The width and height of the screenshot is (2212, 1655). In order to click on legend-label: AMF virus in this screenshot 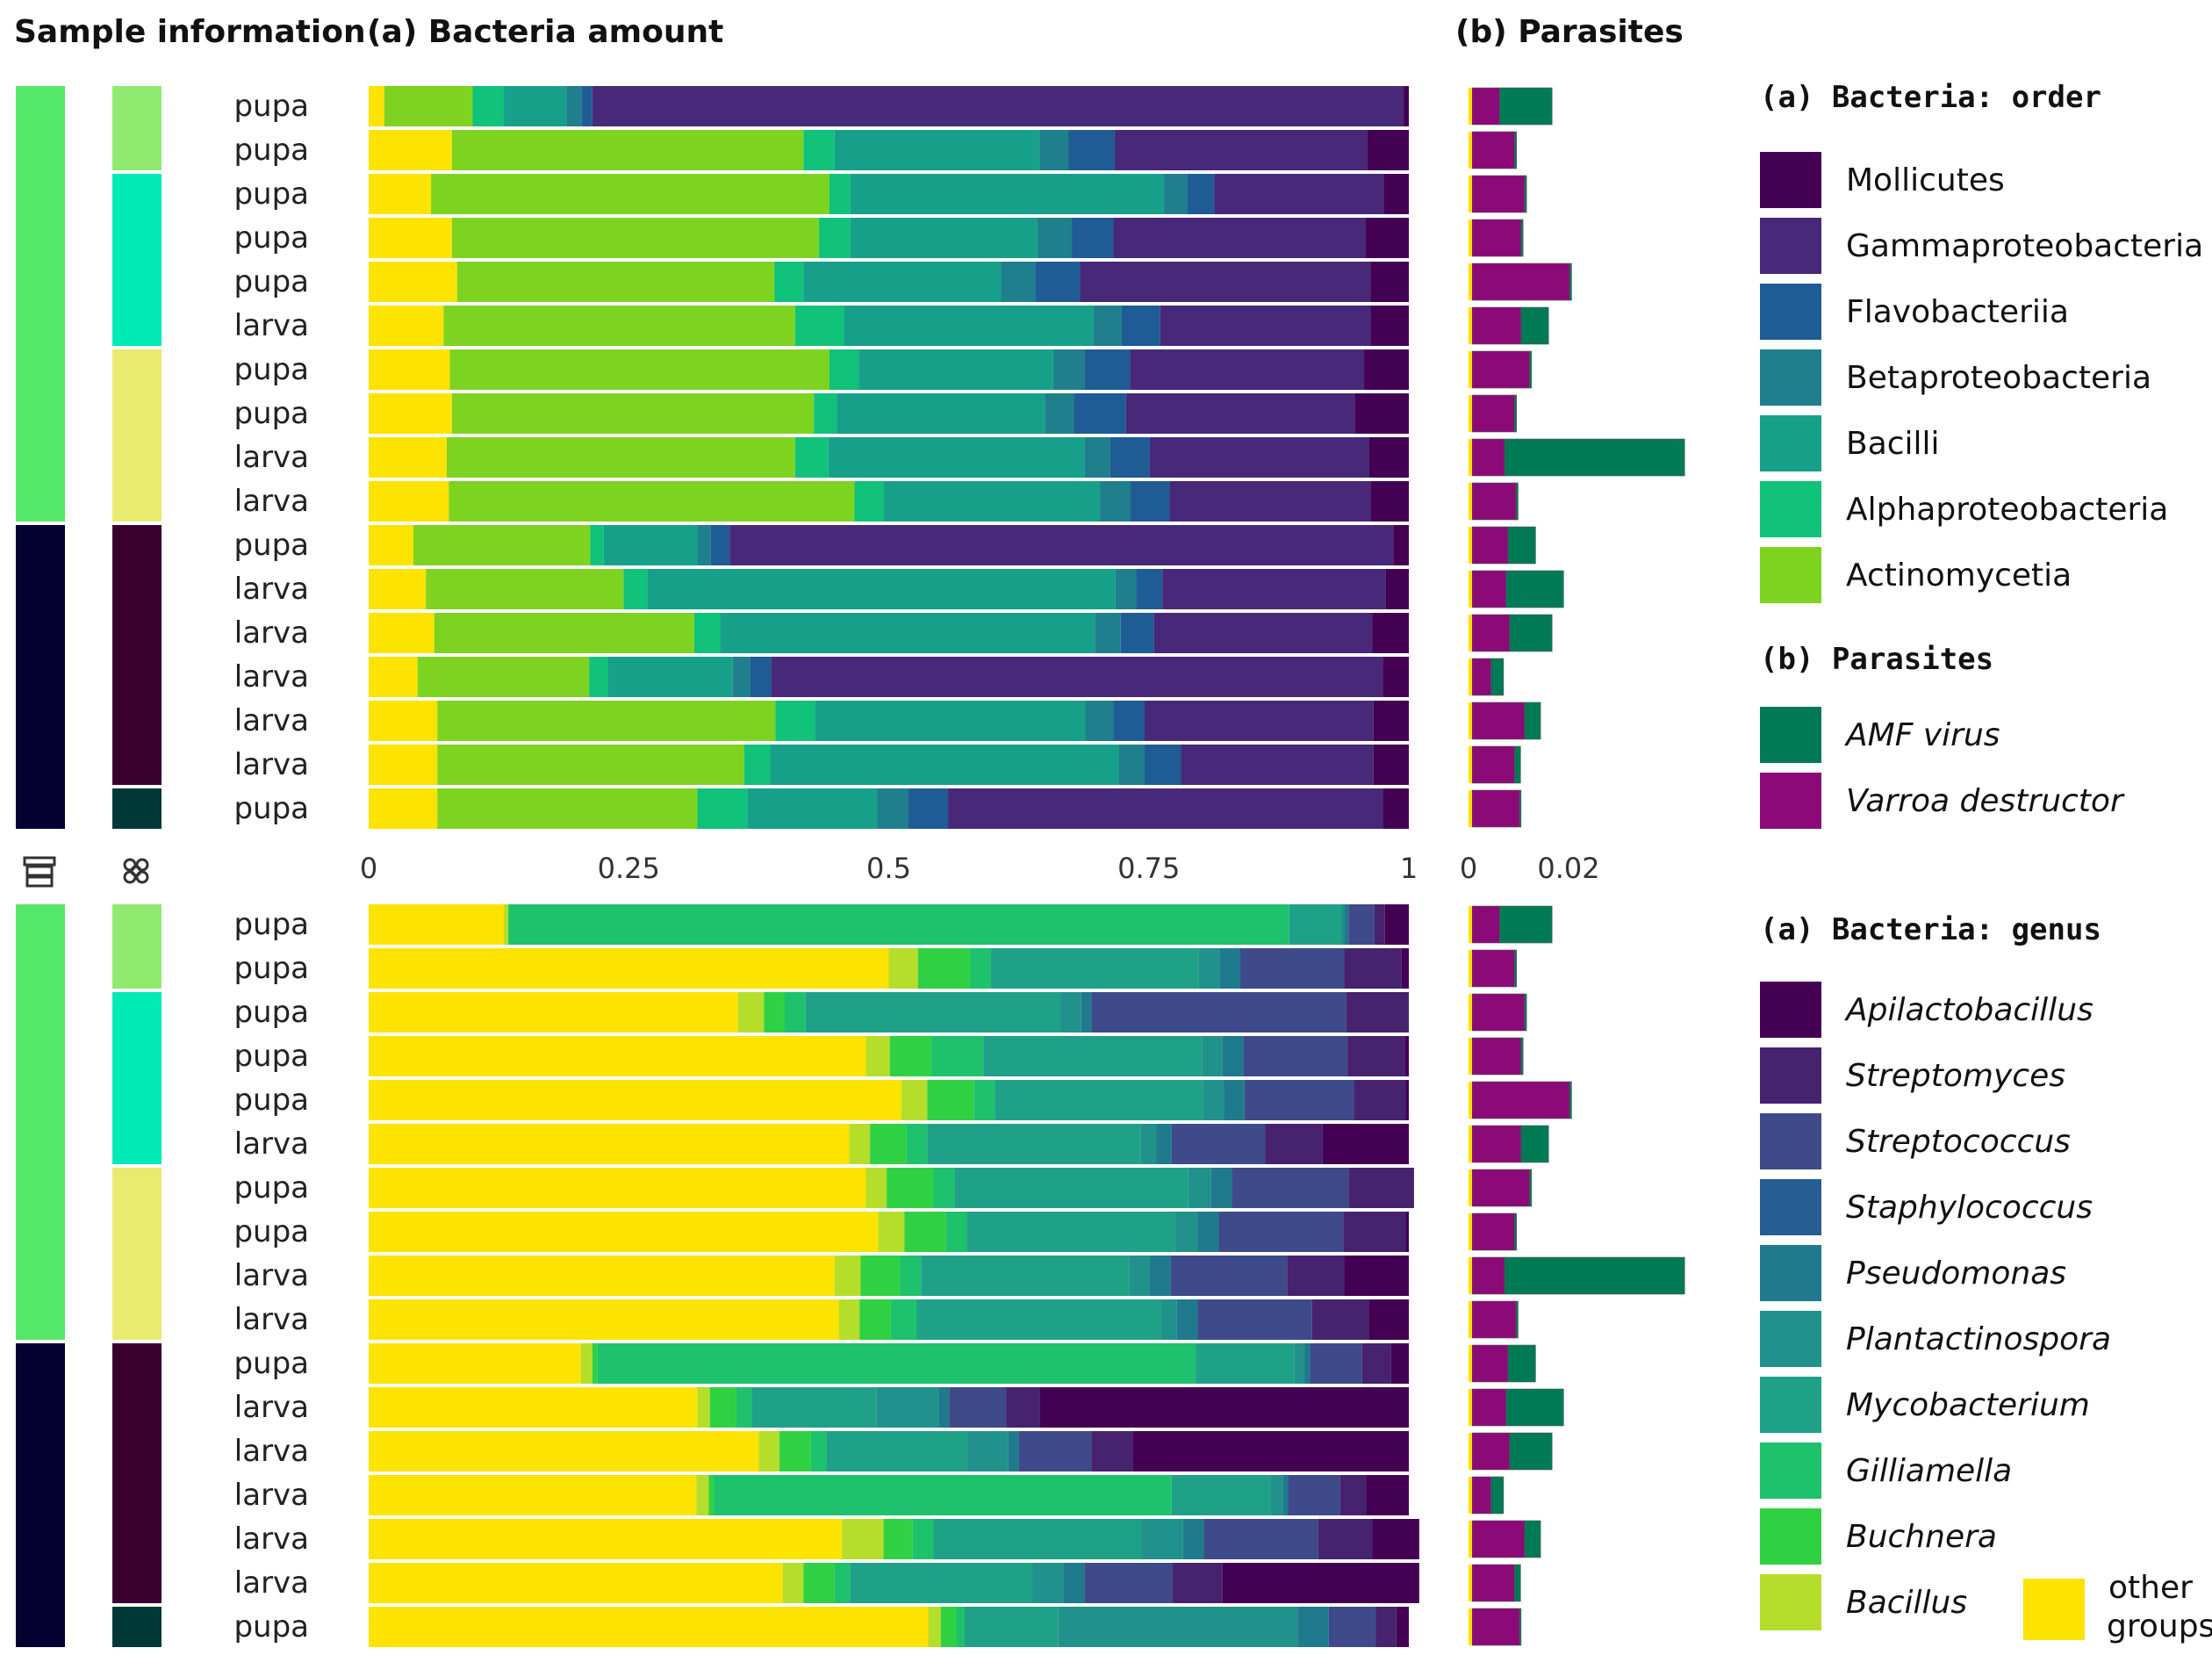, I will do `click(1922, 735)`.